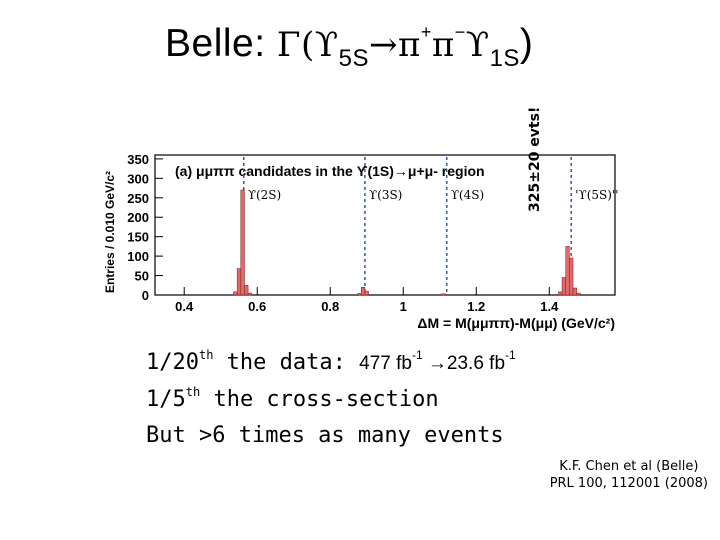 This screenshot has height=540, width=720. What do you see at coordinates (138, 217) in the screenshot?
I see `y-tick-label: 200` at bounding box center [138, 217].